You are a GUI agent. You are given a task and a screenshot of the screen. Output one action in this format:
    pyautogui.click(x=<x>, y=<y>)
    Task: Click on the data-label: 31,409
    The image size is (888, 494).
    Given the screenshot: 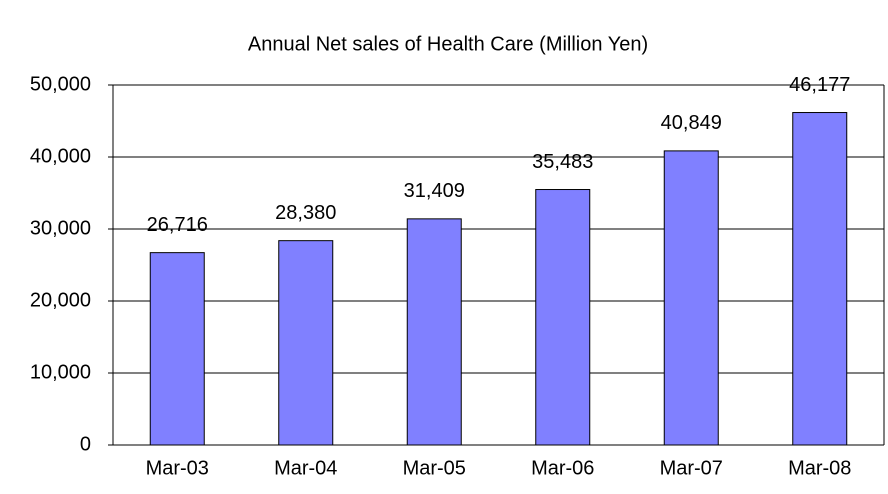 What is the action you would take?
    pyautogui.click(x=434, y=191)
    